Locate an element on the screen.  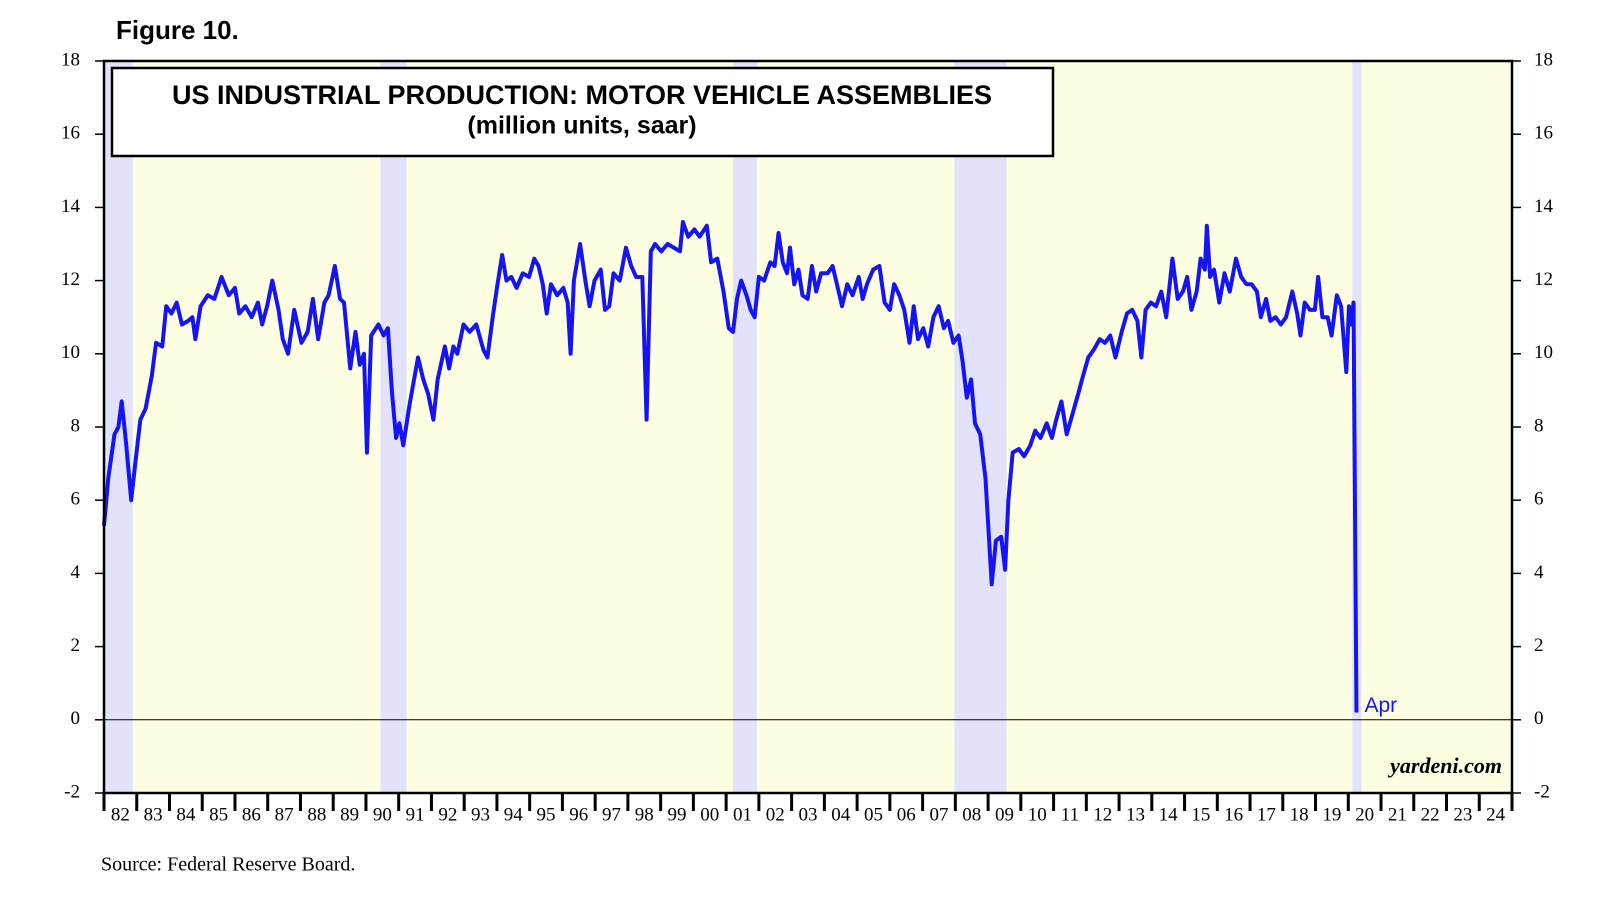
x-tick-label: 99 is located at coordinates (677, 814).